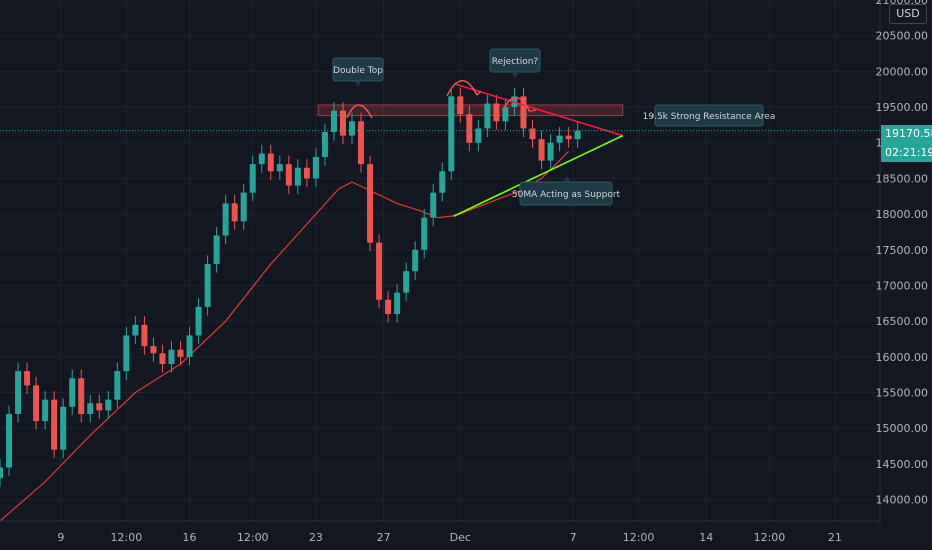 This screenshot has width=932, height=550. What do you see at coordinates (479, 93) in the screenshot?
I see `rejection-arrow-tip` at bounding box center [479, 93].